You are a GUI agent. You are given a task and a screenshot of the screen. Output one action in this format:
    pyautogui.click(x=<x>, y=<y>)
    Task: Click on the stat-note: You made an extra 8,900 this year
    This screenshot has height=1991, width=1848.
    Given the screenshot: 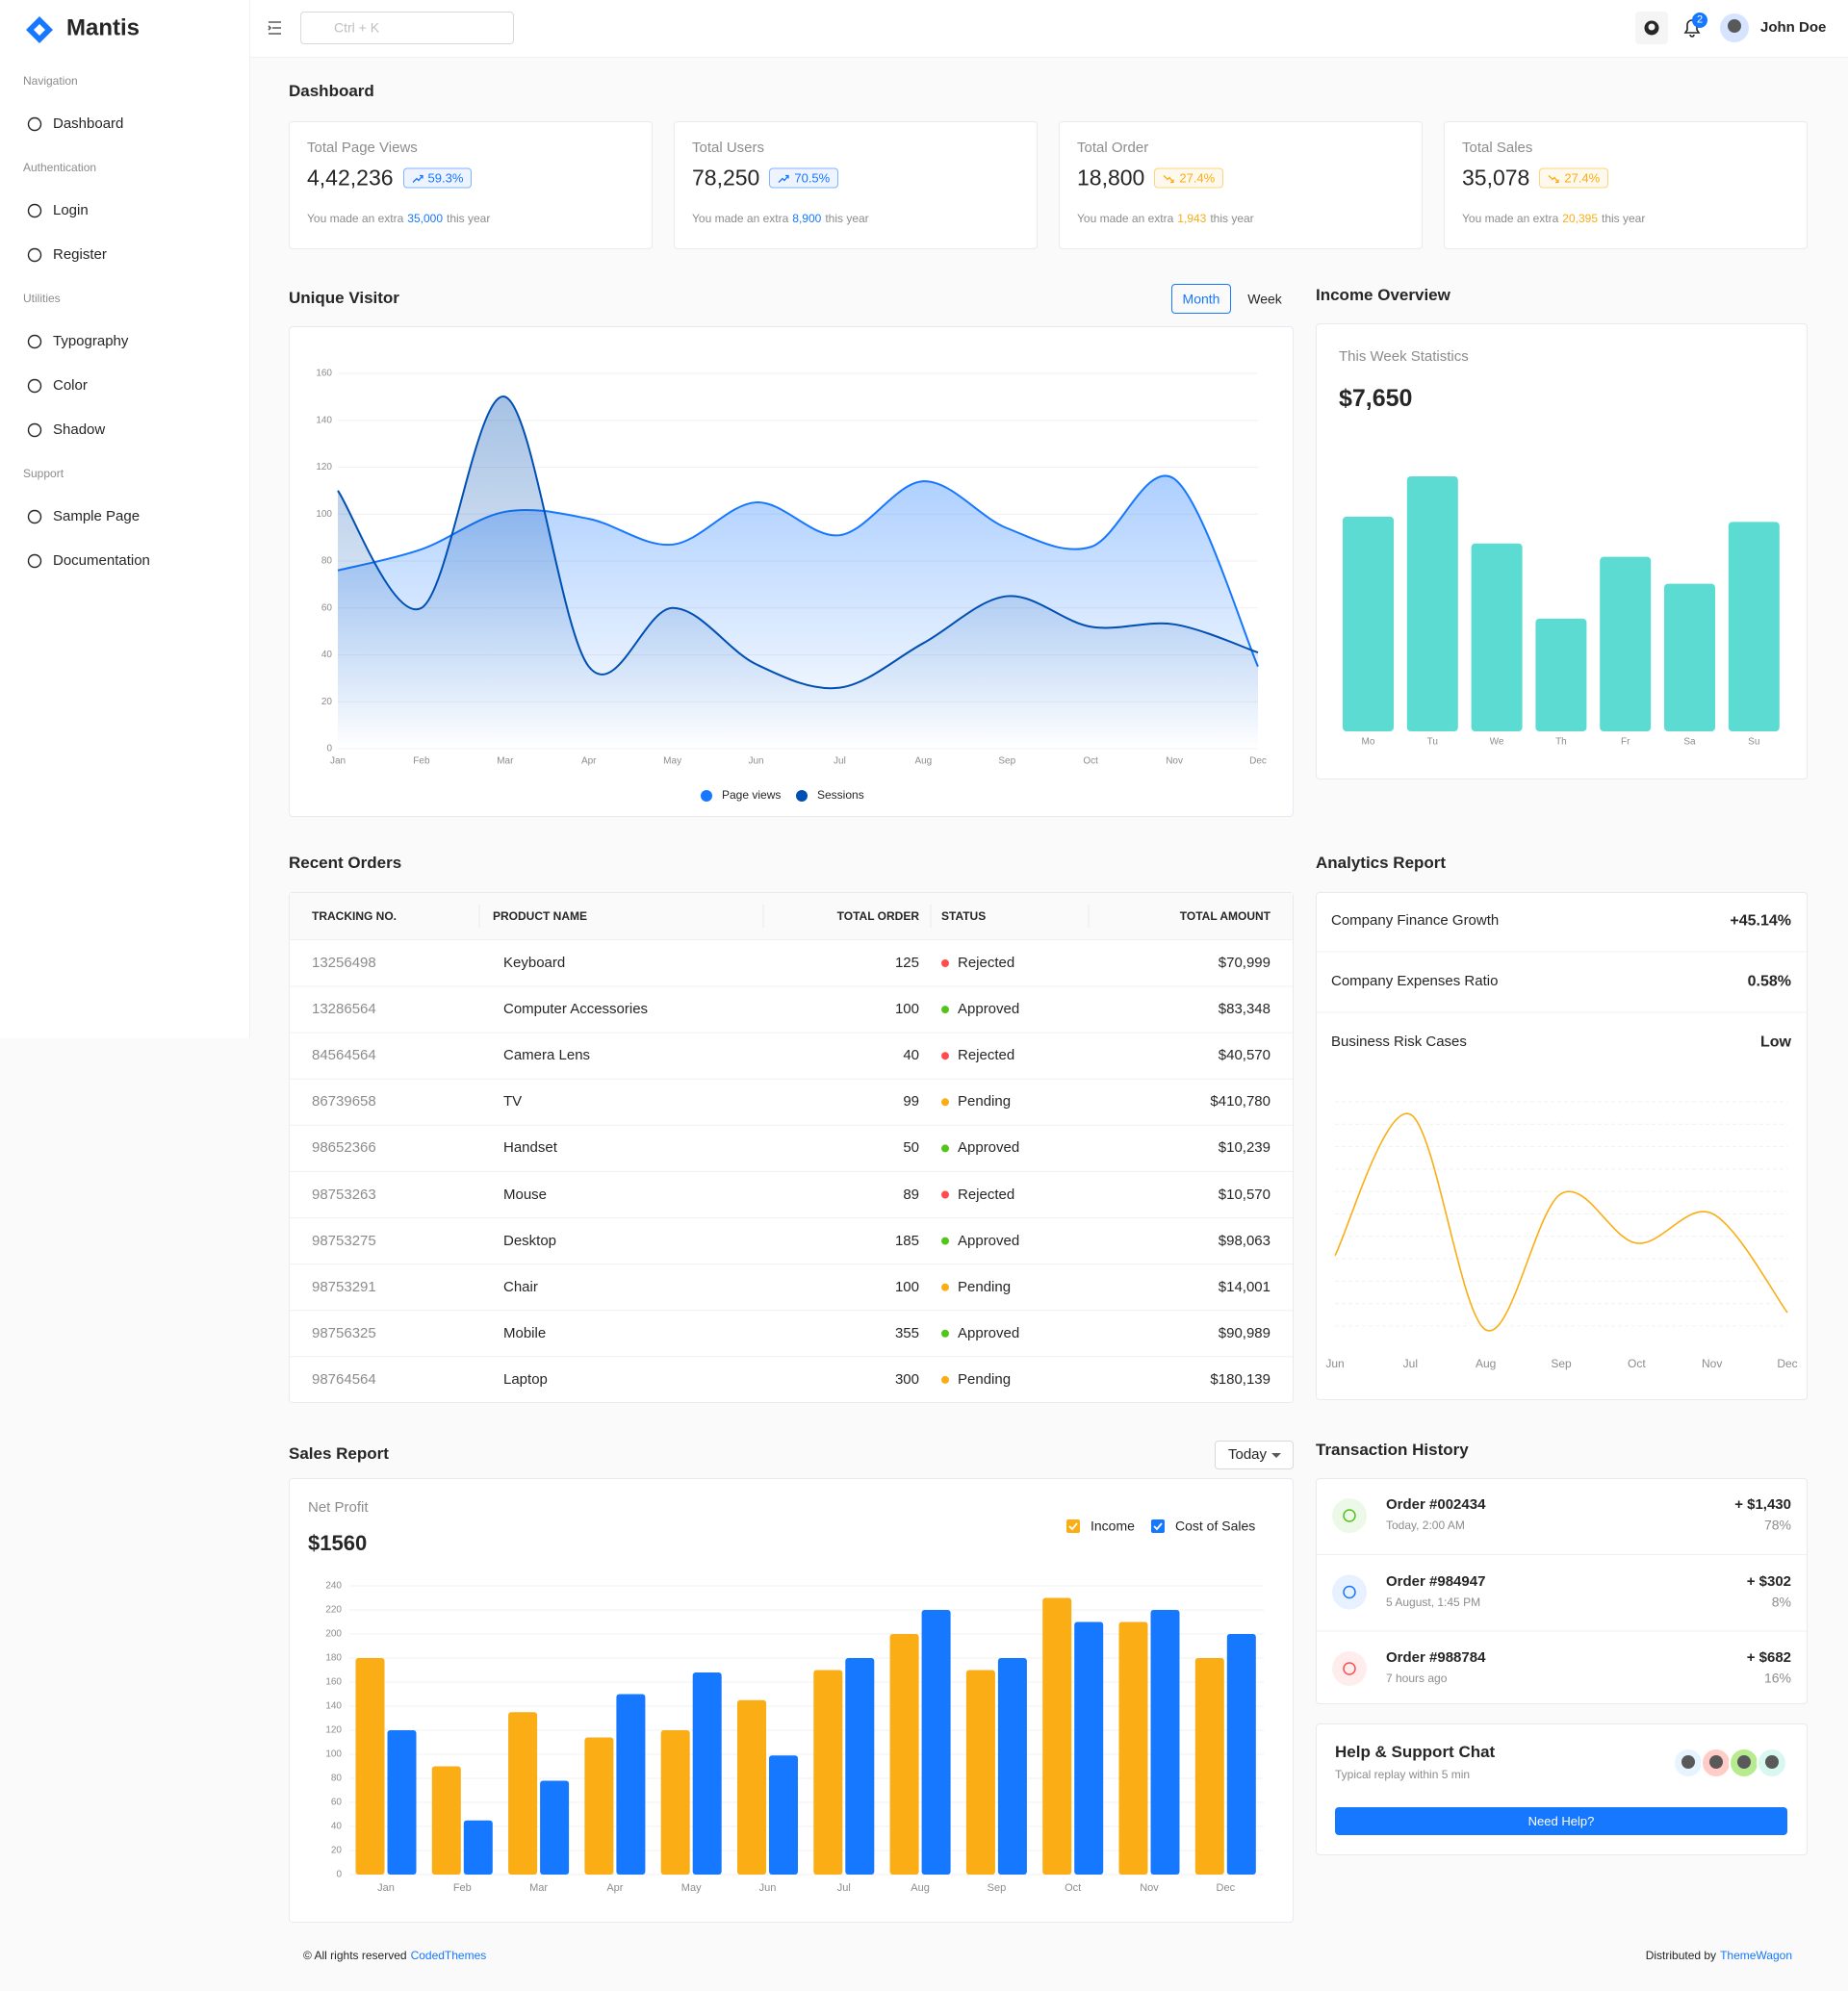 What is the action you would take?
    pyautogui.click(x=780, y=219)
    